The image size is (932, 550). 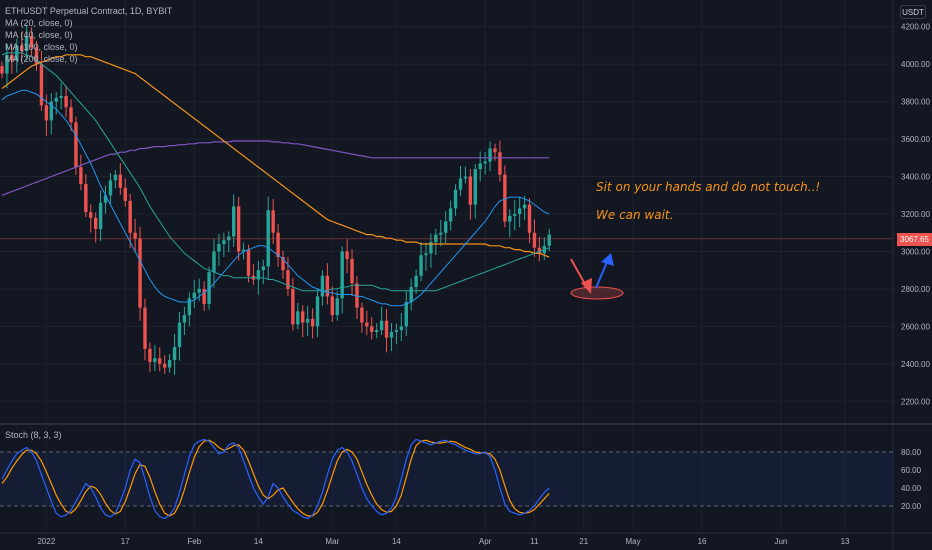 I want to click on ma100-label: MA (100, close, 0), so click(x=41, y=47).